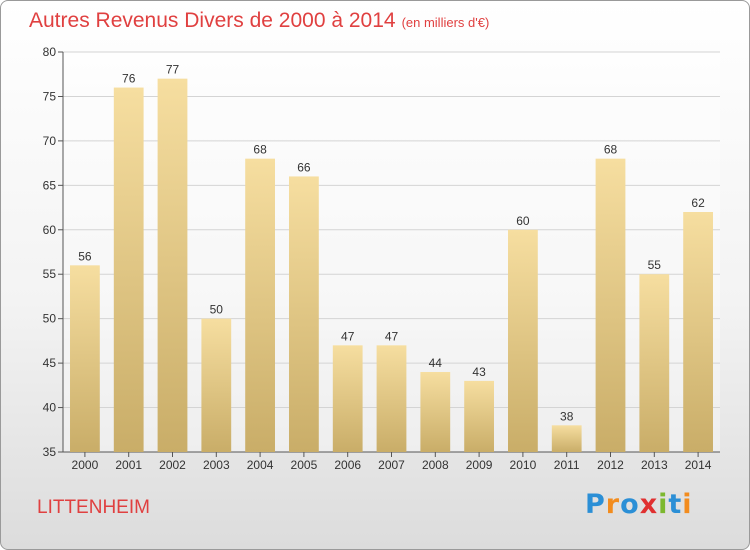 This screenshot has height=550, width=750. What do you see at coordinates (479, 465) in the screenshot?
I see `x-tick-label: 2009` at bounding box center [479, 465].